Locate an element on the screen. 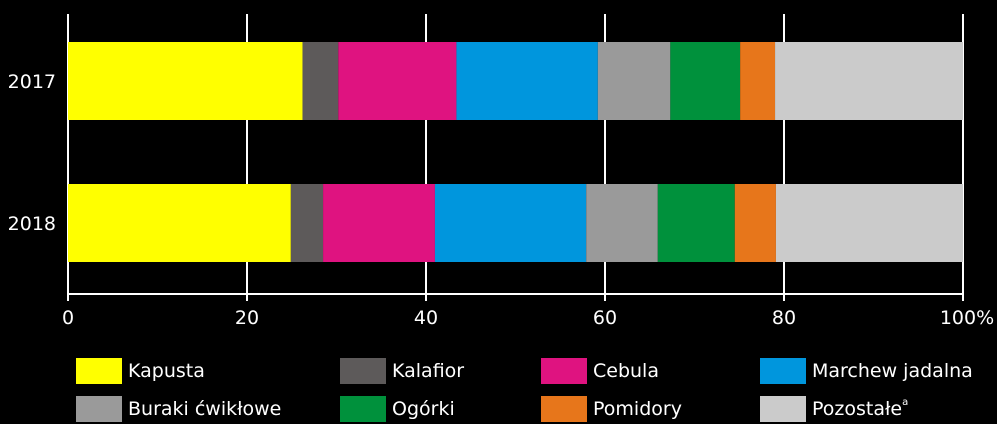  legend-label: Pomidory is located at coordinates (637, 409).